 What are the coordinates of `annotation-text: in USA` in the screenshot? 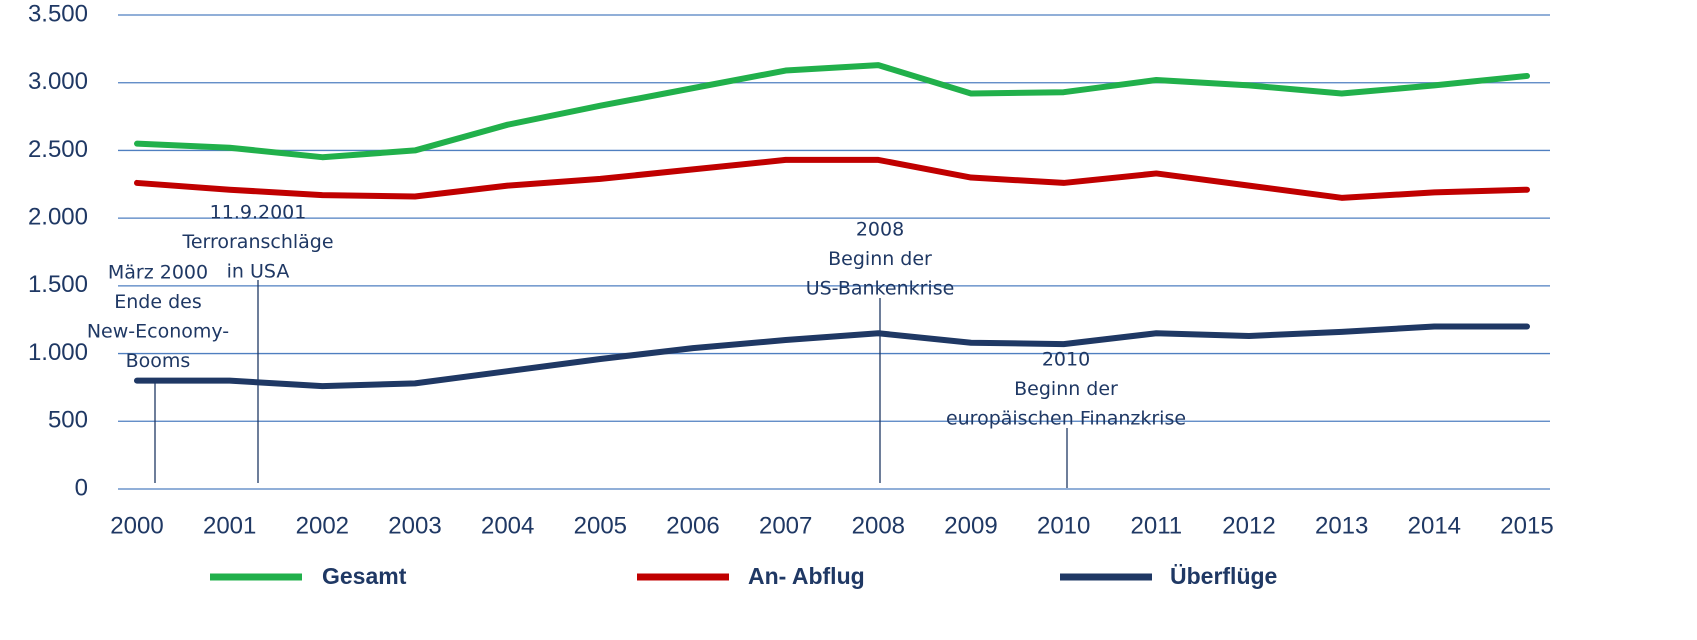 It's located at (258, 272).